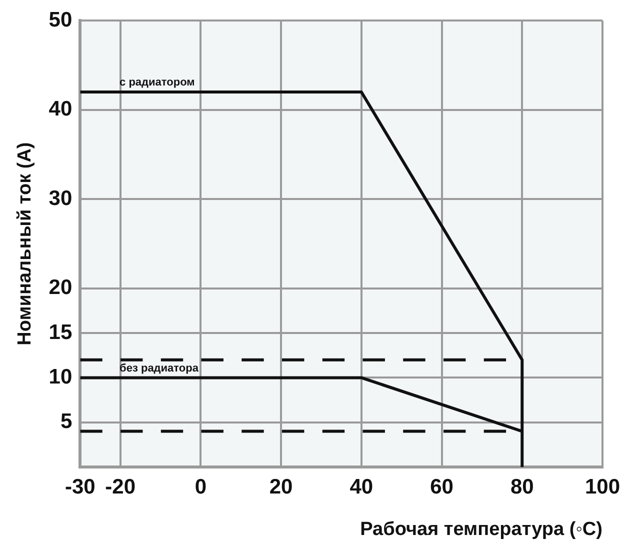  What do you see at coordinates (60, 332) in the screenshot?
I see `y-tick-label: 15` at bounding box center [60, 332].